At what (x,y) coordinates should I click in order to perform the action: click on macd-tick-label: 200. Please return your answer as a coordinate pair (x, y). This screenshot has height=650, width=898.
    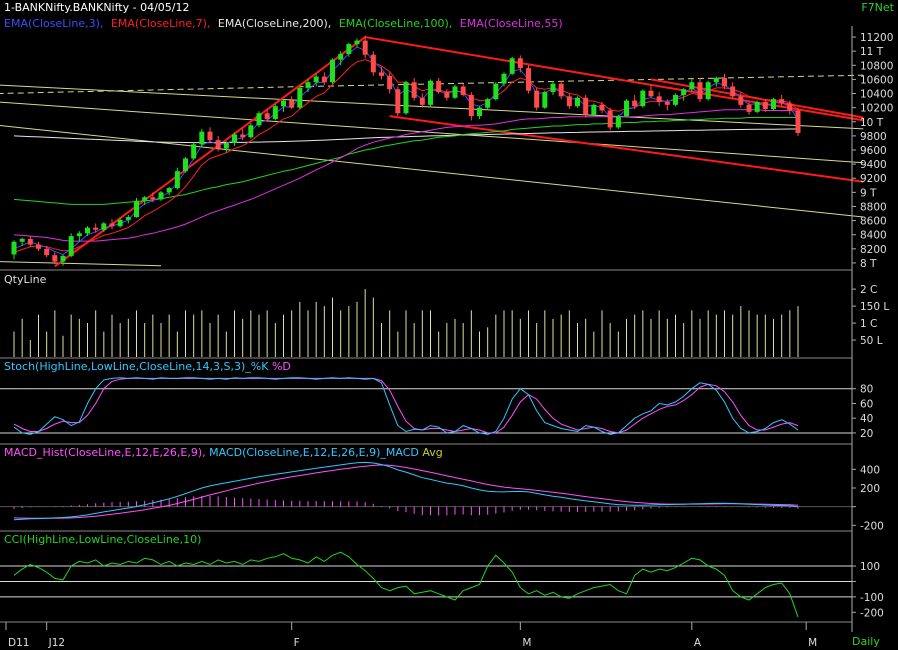
    Looking at the image, I should click on (870, 489).